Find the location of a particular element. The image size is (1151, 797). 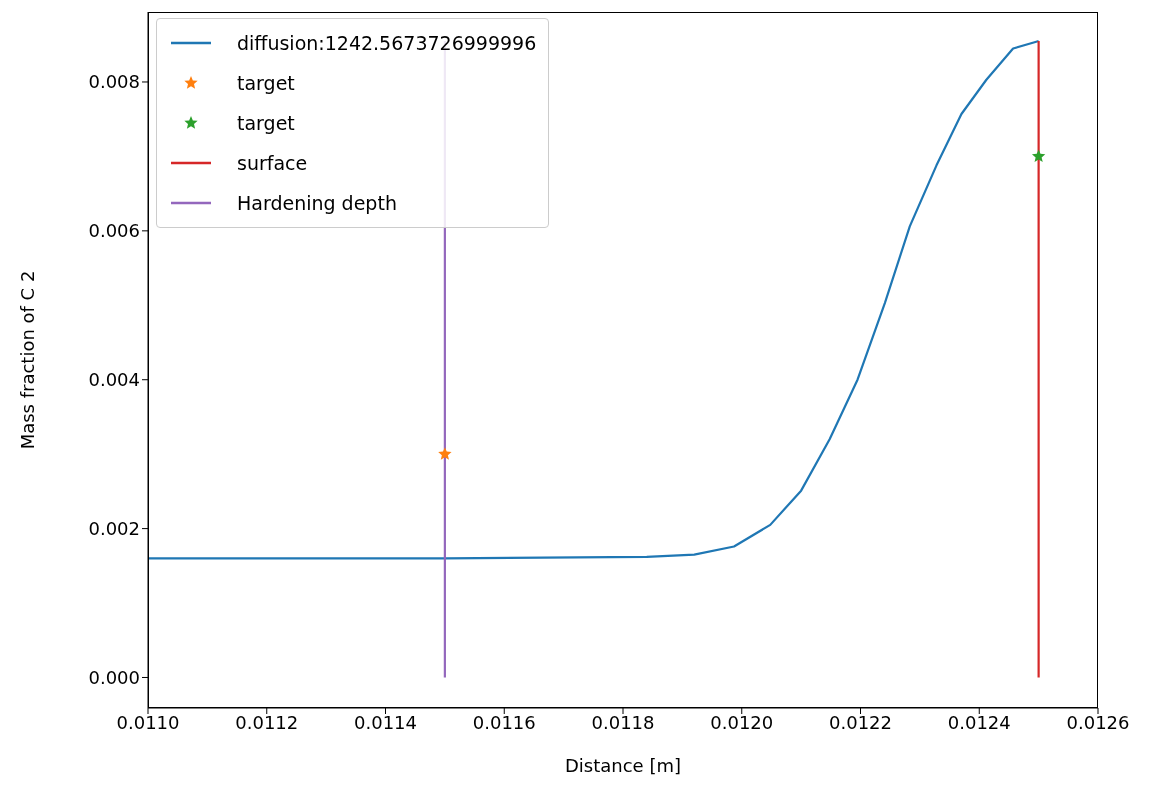

x-tick-label: 0.0110 is located at coordinates (148, 722).